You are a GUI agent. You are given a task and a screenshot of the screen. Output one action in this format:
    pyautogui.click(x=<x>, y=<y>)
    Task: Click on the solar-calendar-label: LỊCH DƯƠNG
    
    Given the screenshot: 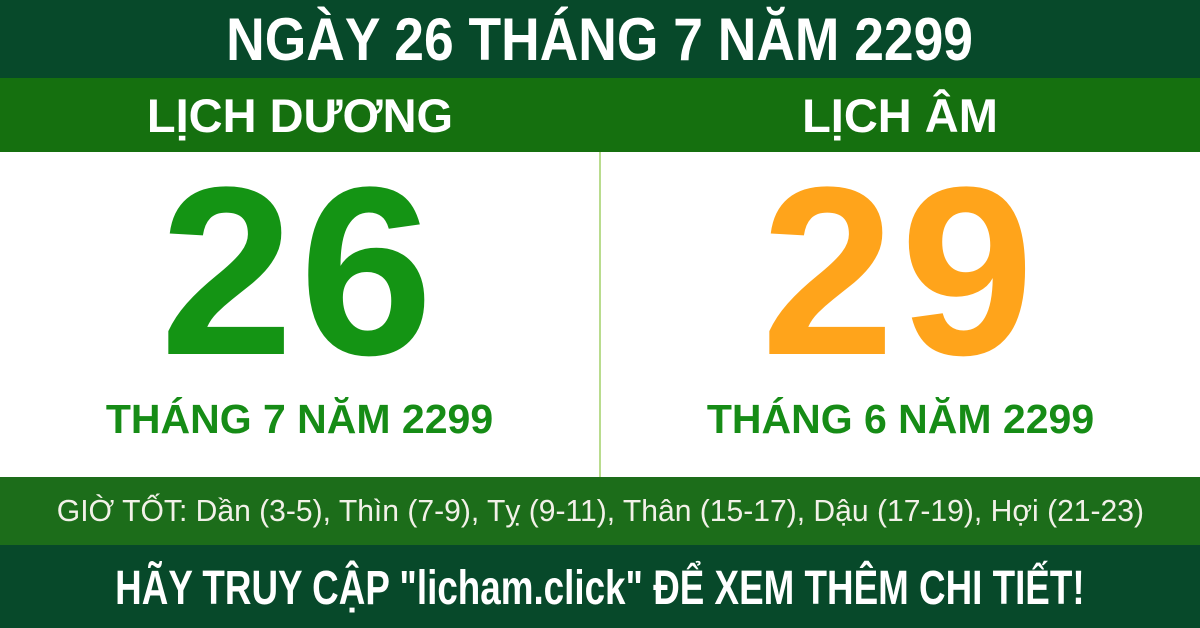 What is the action you would take?
    pyautogui.click(x=300, y=115)
    